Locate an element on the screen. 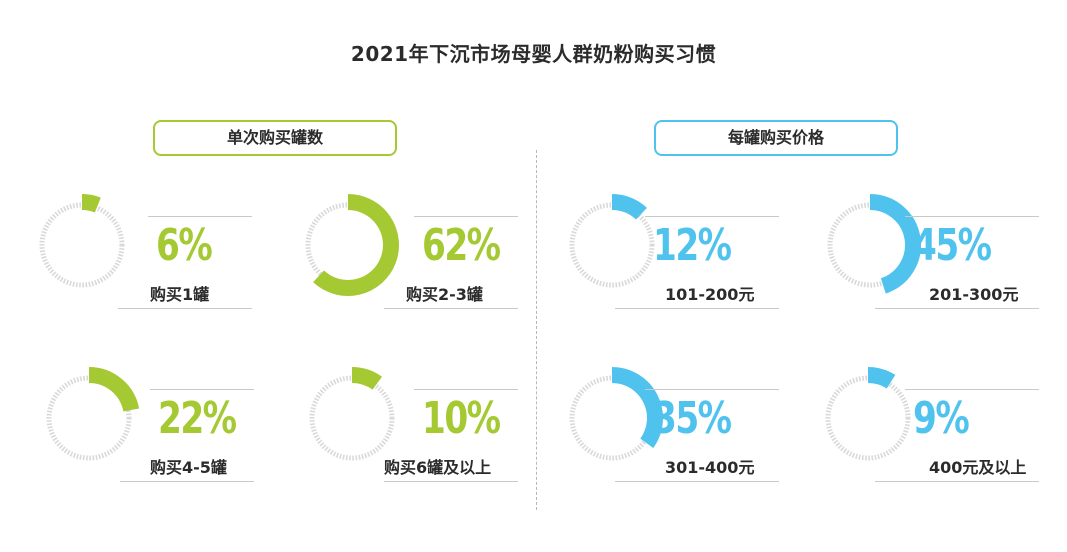 The height and width of the screenshot is (552, 1067). percent-label: 12% is located at coordinates (692, 245).